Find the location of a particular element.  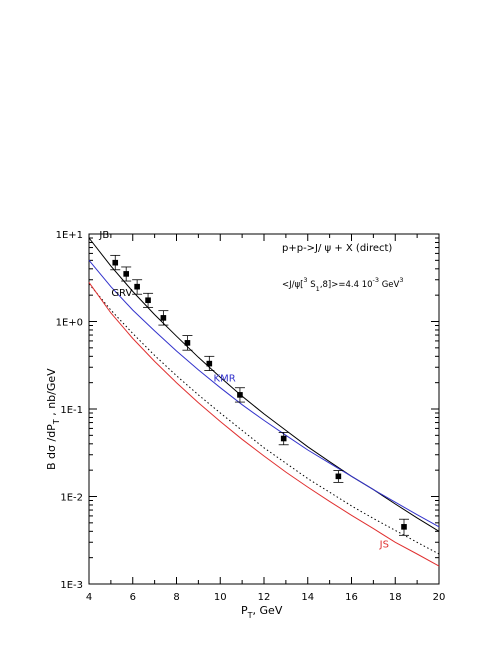

y-tick-label: 1E-1 is located at coordinates (71, 410).